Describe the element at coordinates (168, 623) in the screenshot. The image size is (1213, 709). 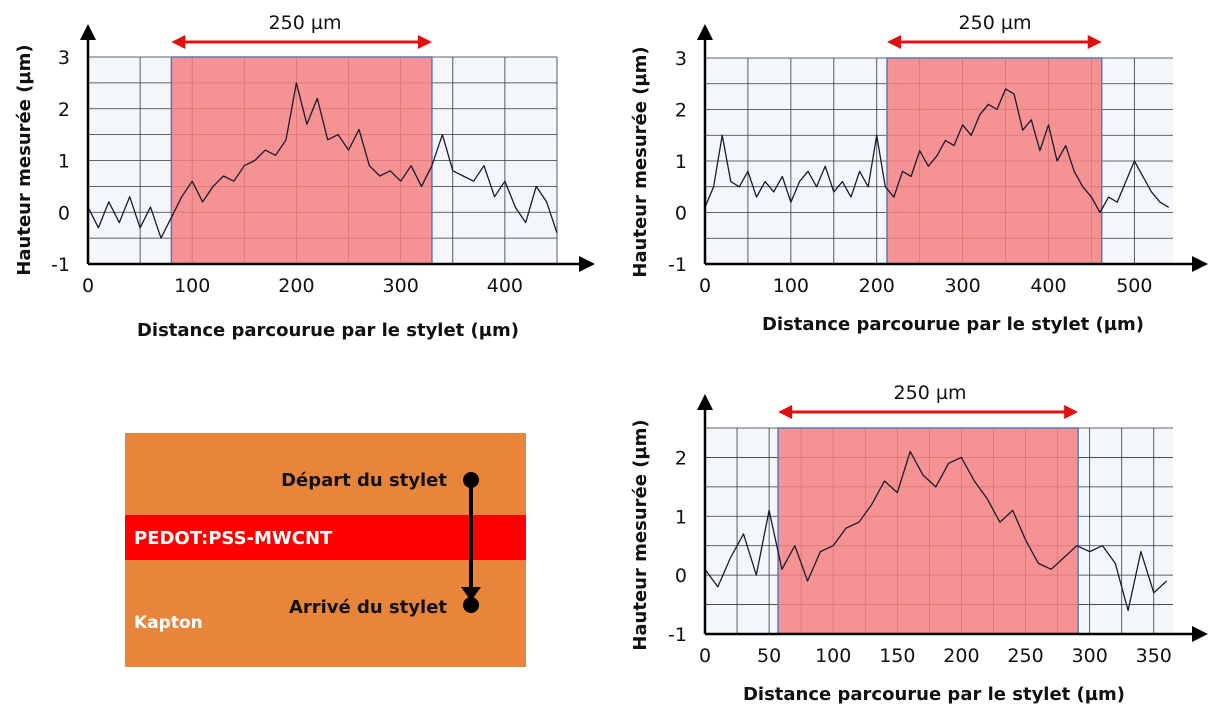
I see `substrate-label: Kapton` at that location.